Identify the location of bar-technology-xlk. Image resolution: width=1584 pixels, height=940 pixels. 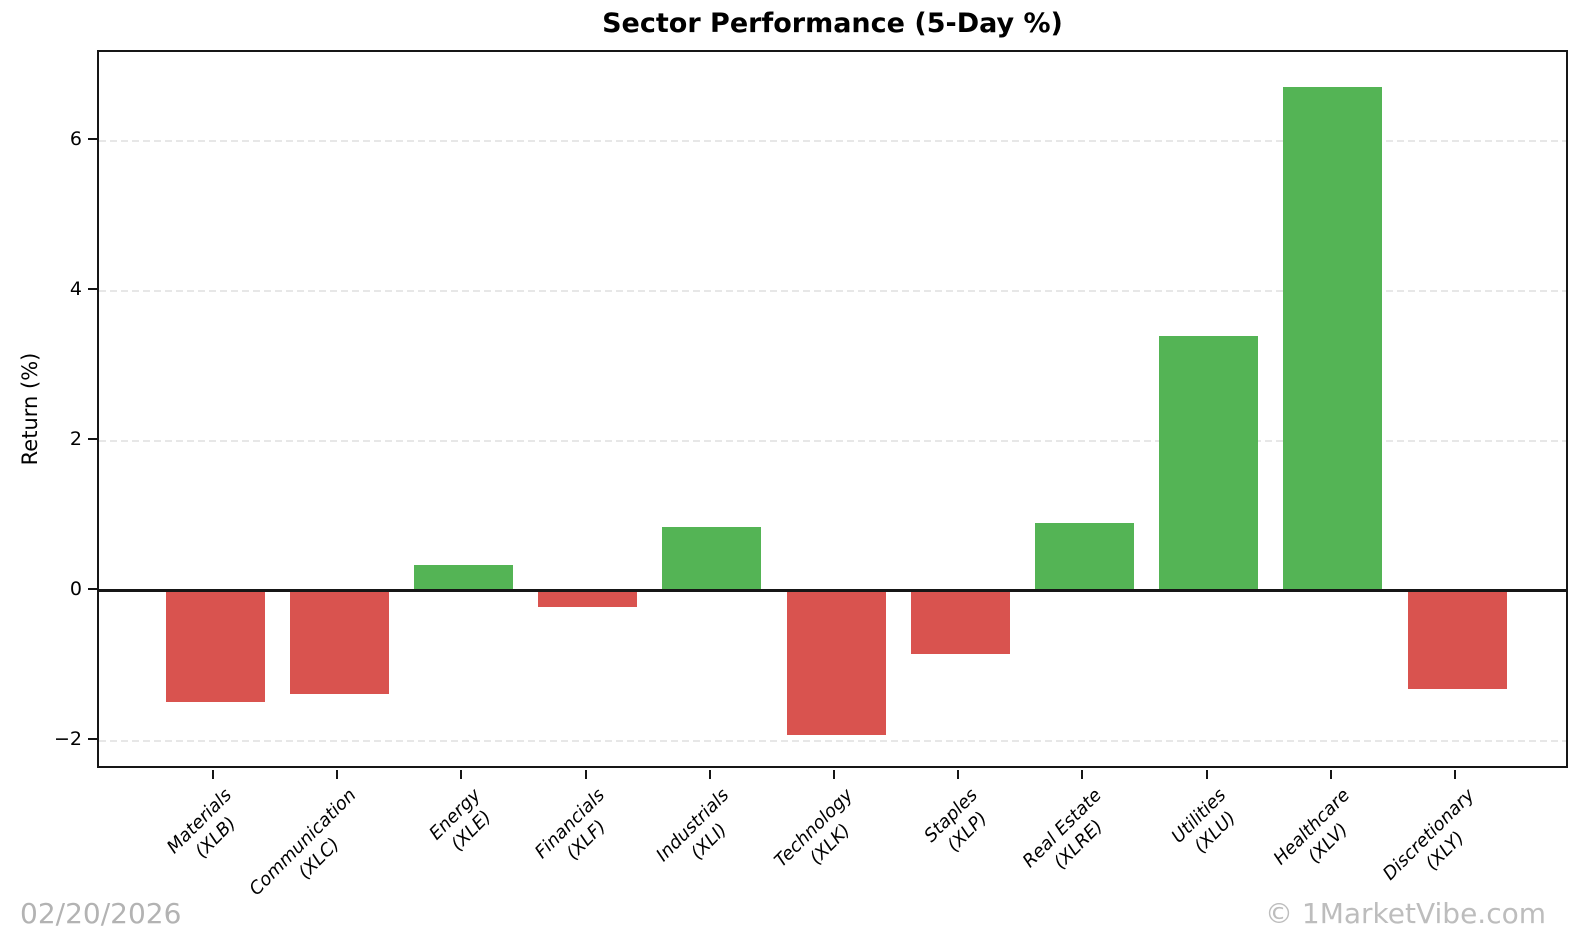
(836, 662).